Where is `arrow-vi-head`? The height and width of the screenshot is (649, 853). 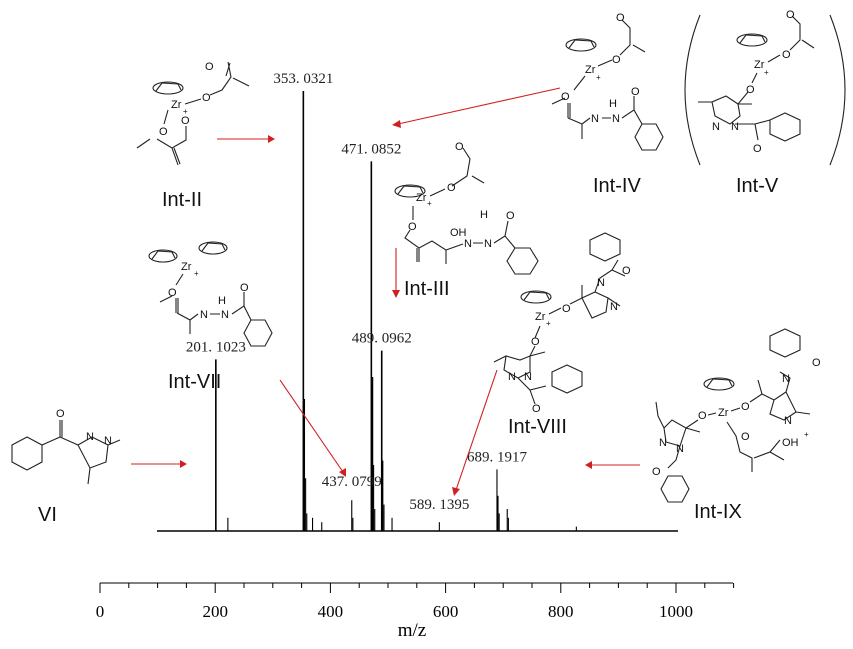
arrow-vi-head is located at coordinates (183, 464).